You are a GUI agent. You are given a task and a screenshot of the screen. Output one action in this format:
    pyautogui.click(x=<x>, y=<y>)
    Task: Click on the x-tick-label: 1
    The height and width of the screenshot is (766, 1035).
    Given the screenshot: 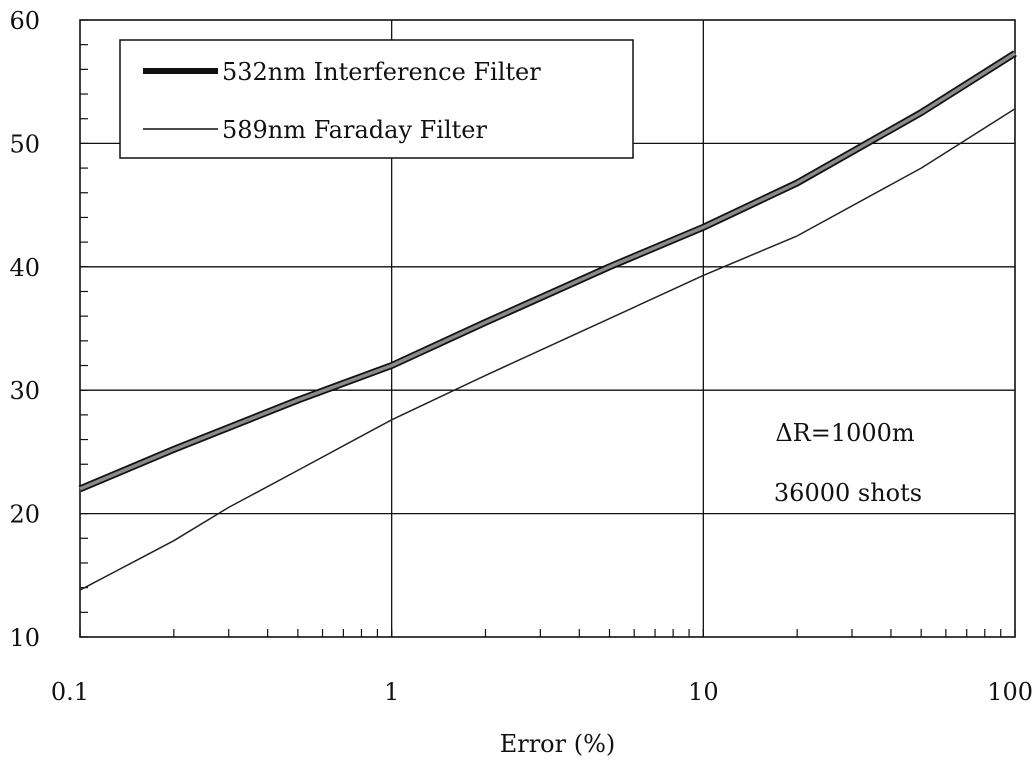 What is the action you would take?
    pyautogui.click(x=391, y=692)
    